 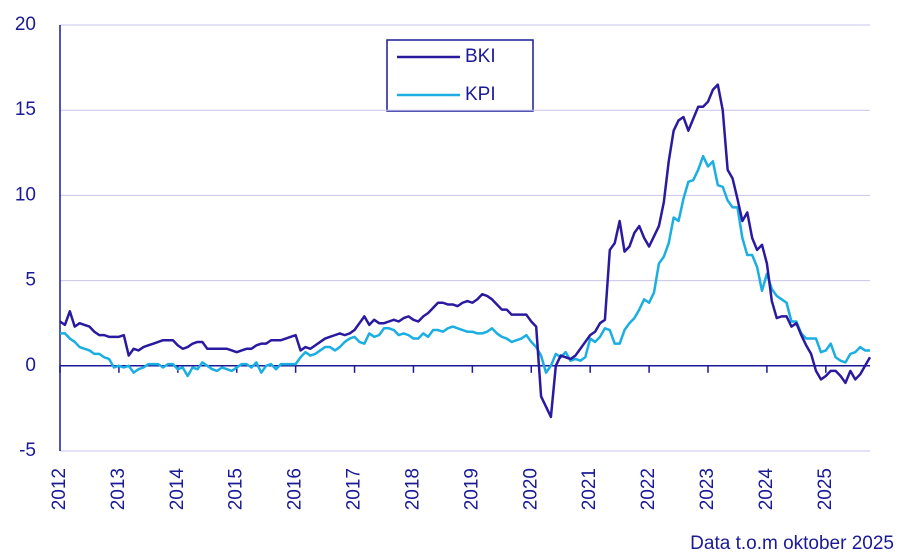 What do you see at coordinates (766, 489) in the screenshot?
I see `x-tick-label: 2024` at bounding box center [766, 489].